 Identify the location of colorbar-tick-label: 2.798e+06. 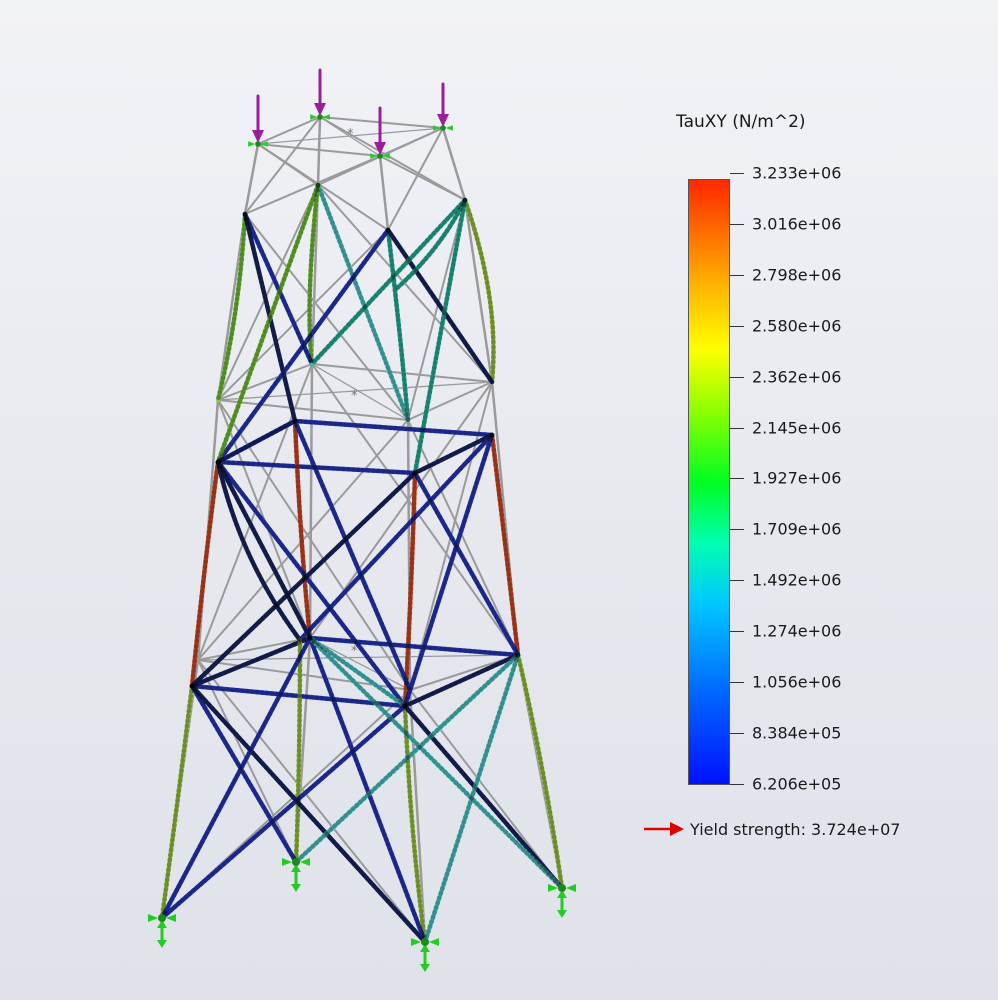
(797, 275).